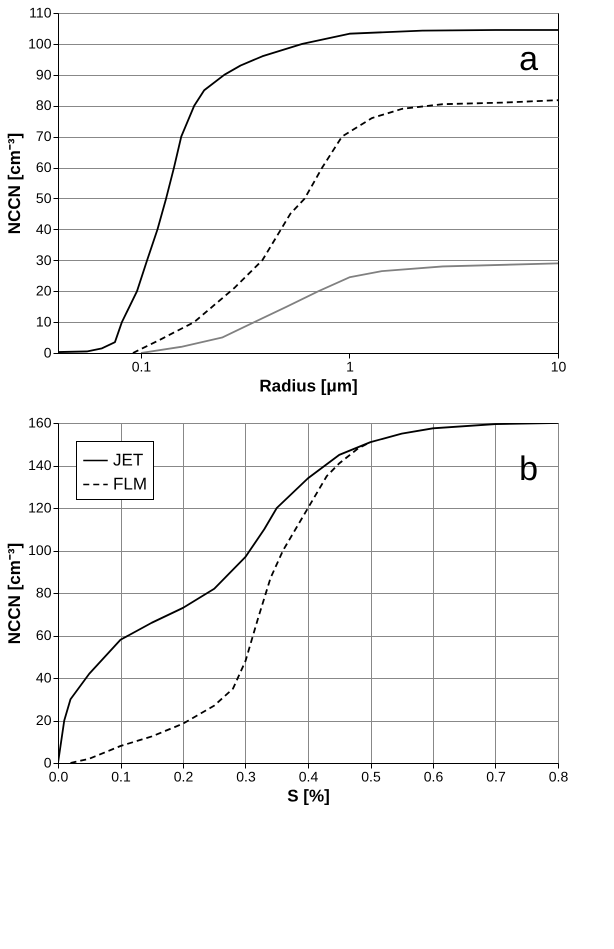  I want to click on y-tick-label: 90, so click(44, 74).